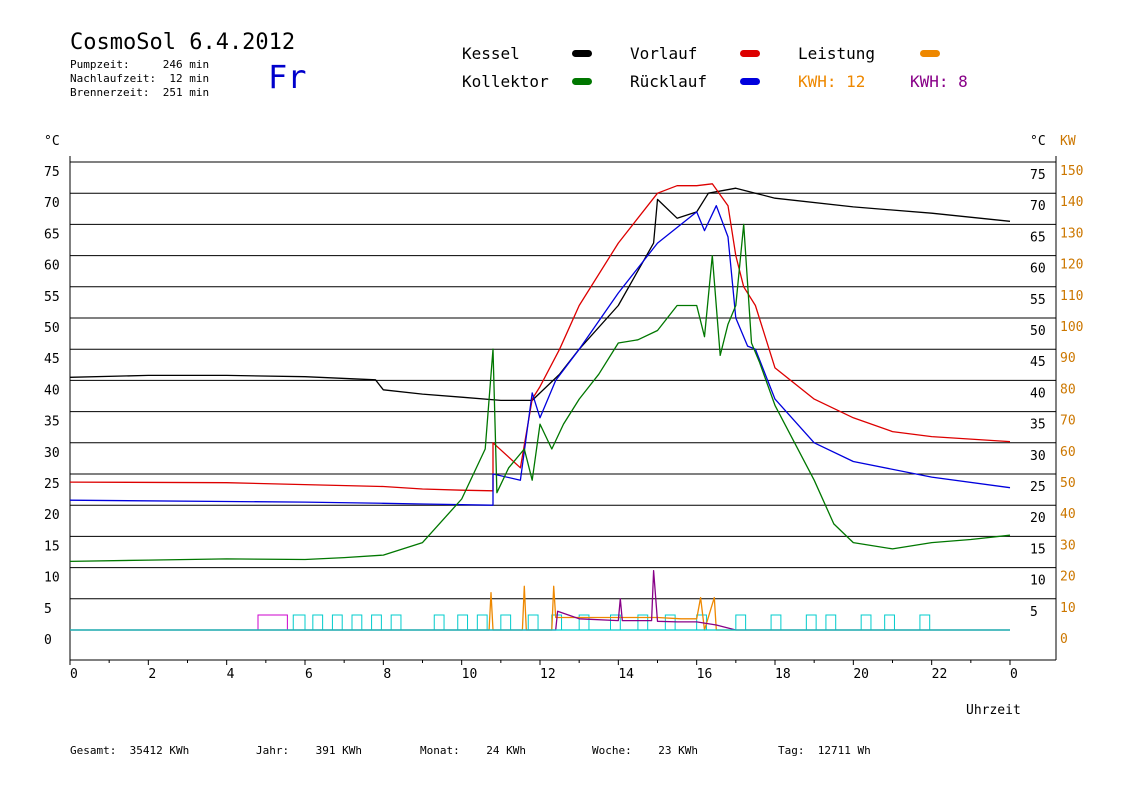  What do you see at coordinates (52, 141) in the screenshot?
I see `y-axis-unit-left: °C` at bounding box center [52, 141].